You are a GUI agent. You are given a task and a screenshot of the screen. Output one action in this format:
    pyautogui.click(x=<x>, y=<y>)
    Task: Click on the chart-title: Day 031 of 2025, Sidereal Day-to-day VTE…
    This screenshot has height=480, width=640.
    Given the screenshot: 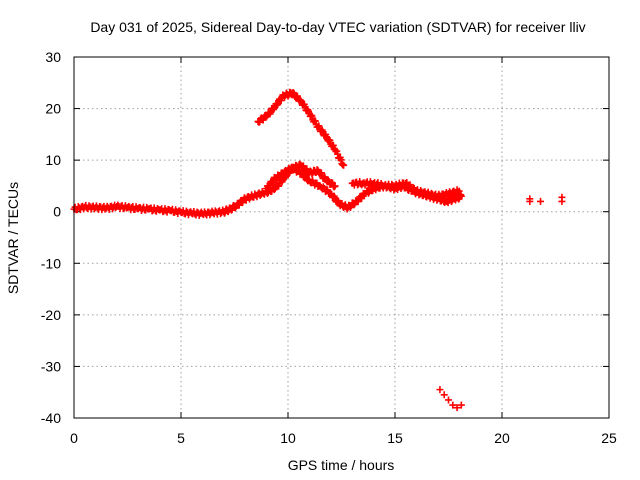 What is the action you would take?
    pyautogui.click(x=337, y=27)
    